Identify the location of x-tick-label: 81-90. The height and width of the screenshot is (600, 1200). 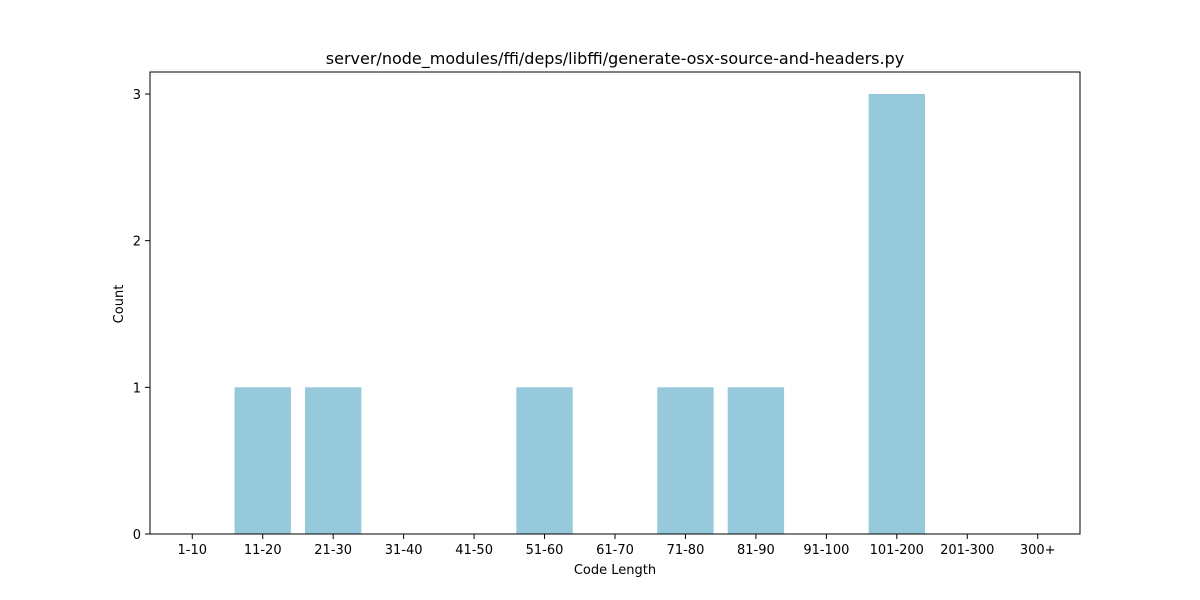
(756, 550).